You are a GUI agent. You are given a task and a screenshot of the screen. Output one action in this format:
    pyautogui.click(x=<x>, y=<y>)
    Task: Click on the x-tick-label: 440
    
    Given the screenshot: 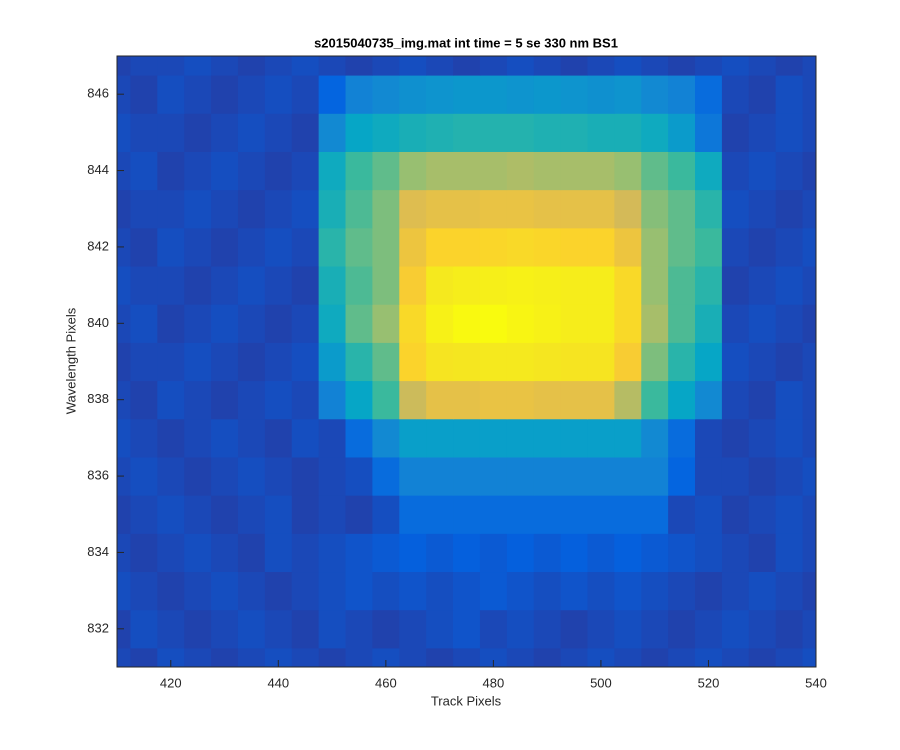 What is the action you would take?
    pyautogui.click(x=278, y=682)
    